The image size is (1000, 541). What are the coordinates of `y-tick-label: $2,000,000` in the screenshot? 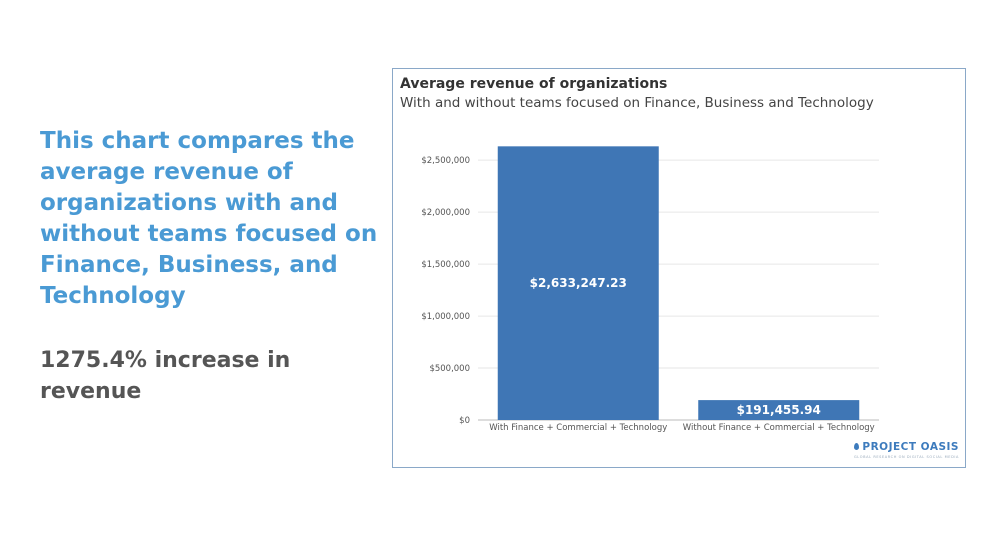 It's located at (445, 213).